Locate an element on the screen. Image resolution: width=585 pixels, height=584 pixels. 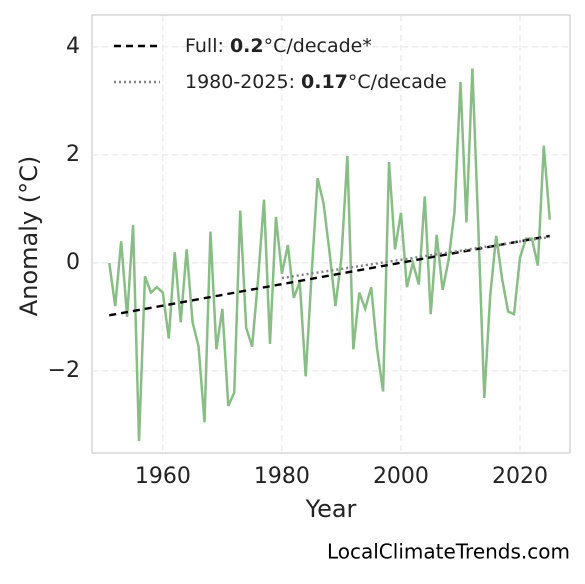
y-tick-label: 4 is located at coordinates (73, 46).